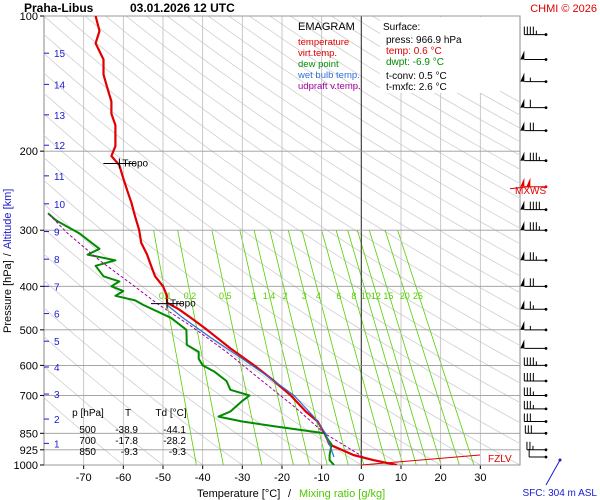 Image resolution: width=600 pixels, height=500 pixels. I want to click on table-cell: -9.3, so click(178, 452).